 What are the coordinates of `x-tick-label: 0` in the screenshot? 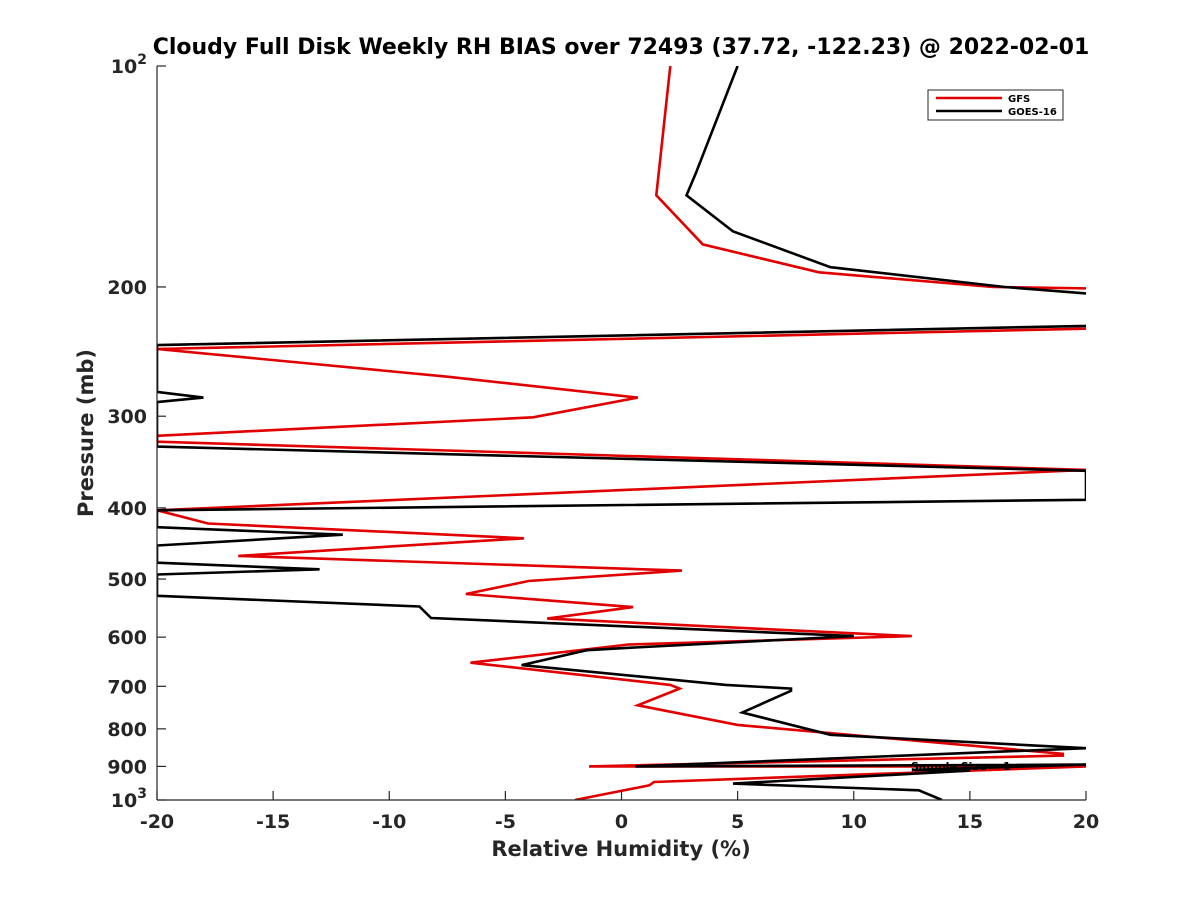 It's located at (621, 822).